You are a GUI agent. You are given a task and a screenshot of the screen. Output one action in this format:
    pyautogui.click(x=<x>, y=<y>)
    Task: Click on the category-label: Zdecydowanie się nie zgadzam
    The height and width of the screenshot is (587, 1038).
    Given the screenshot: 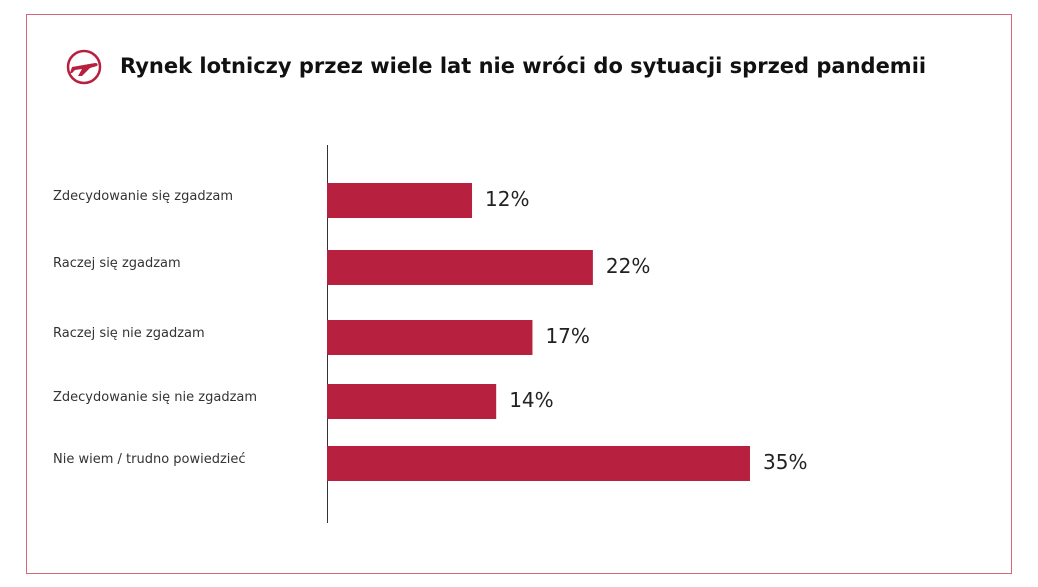 What is the action you would take?
    pyautogui.click(x=155, y=397)
    